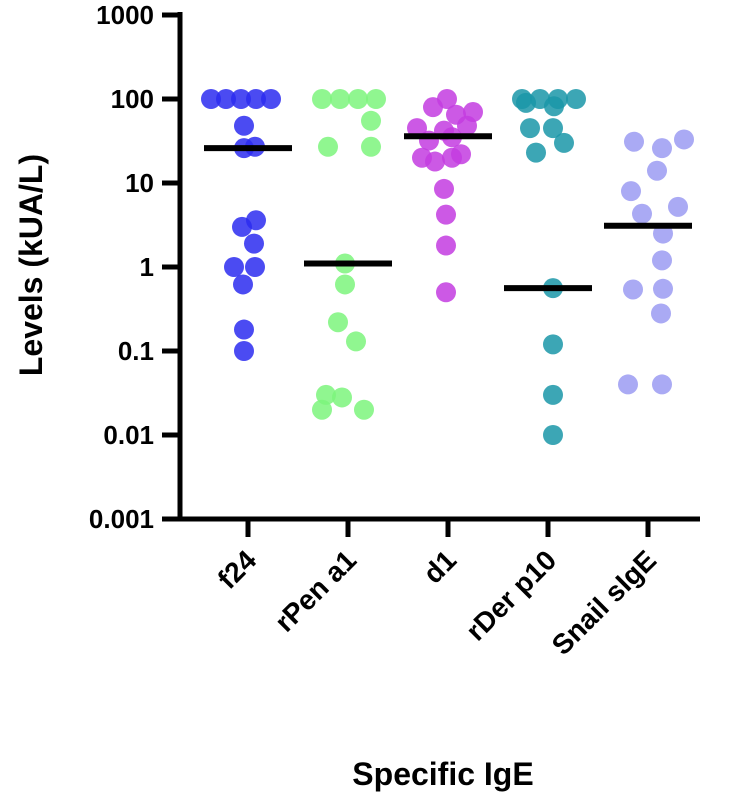  Describe the element at coordinates (442, 774) in the screenshot. I see `x-axis-title: Specific IgE` at that location.